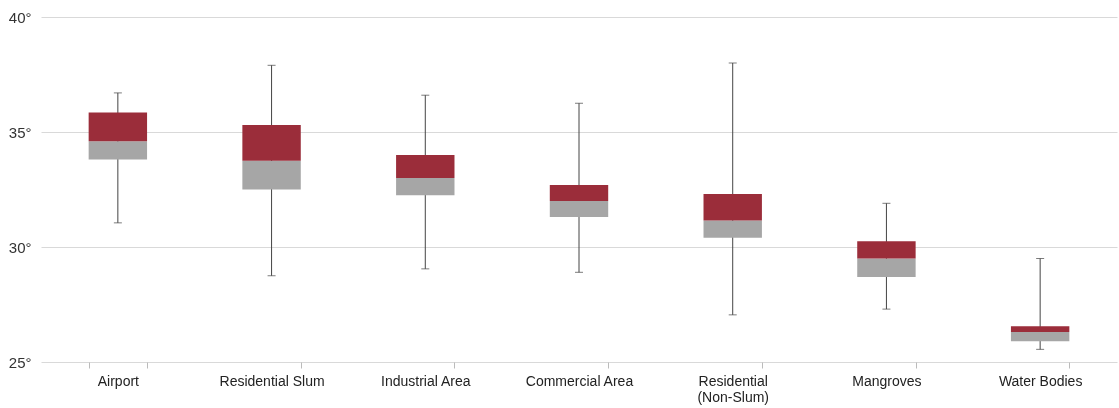 This screenshot has width=1119, height=408. Describe the element at coordinates (20, 362) in the screenshot. I see `y-tick-label: 25°` at that location.